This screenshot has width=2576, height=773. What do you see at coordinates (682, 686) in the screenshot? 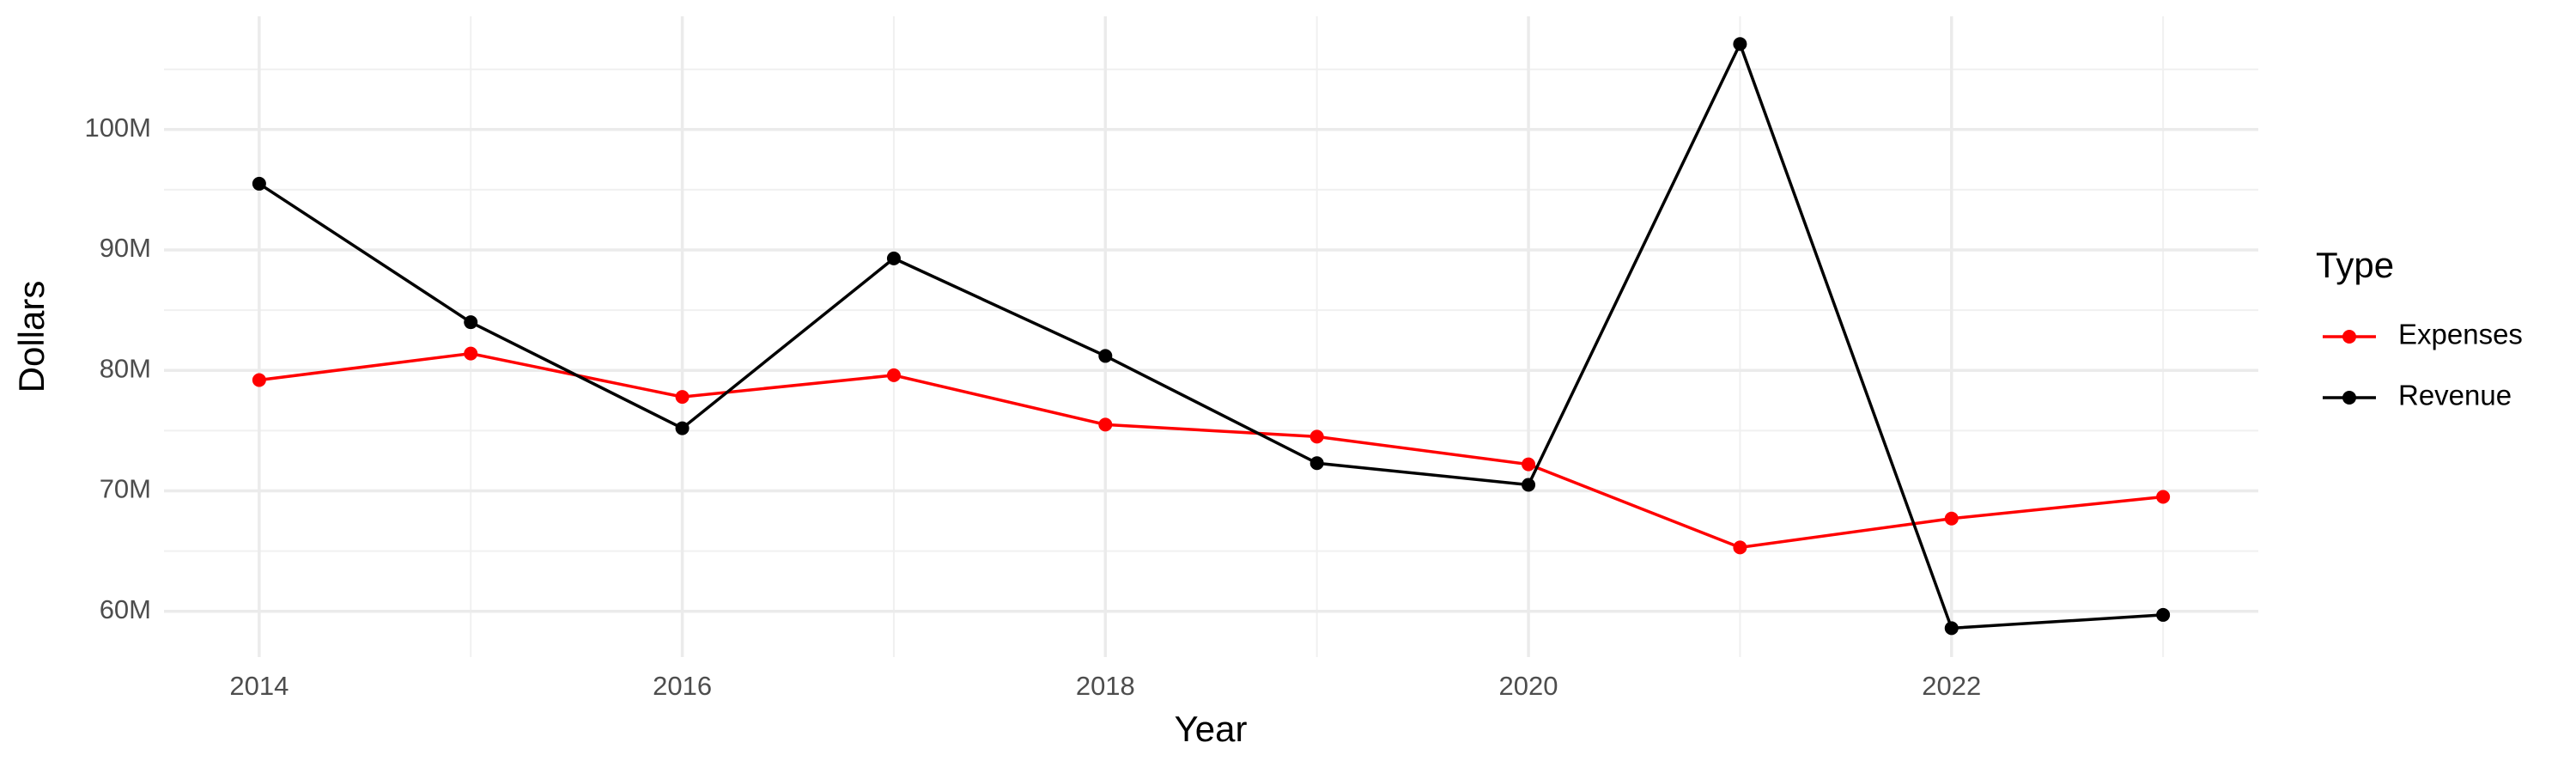
I see `x-tick-label: 2016` at bounding box center [682, 686].